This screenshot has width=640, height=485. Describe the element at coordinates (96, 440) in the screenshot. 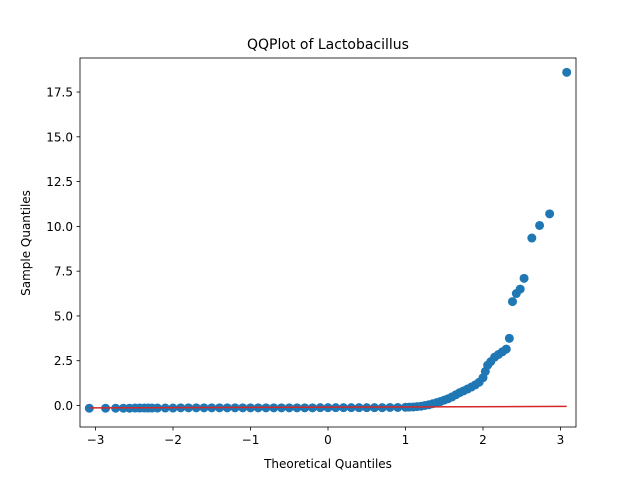

I see `x-tick-label: −3` at that location.